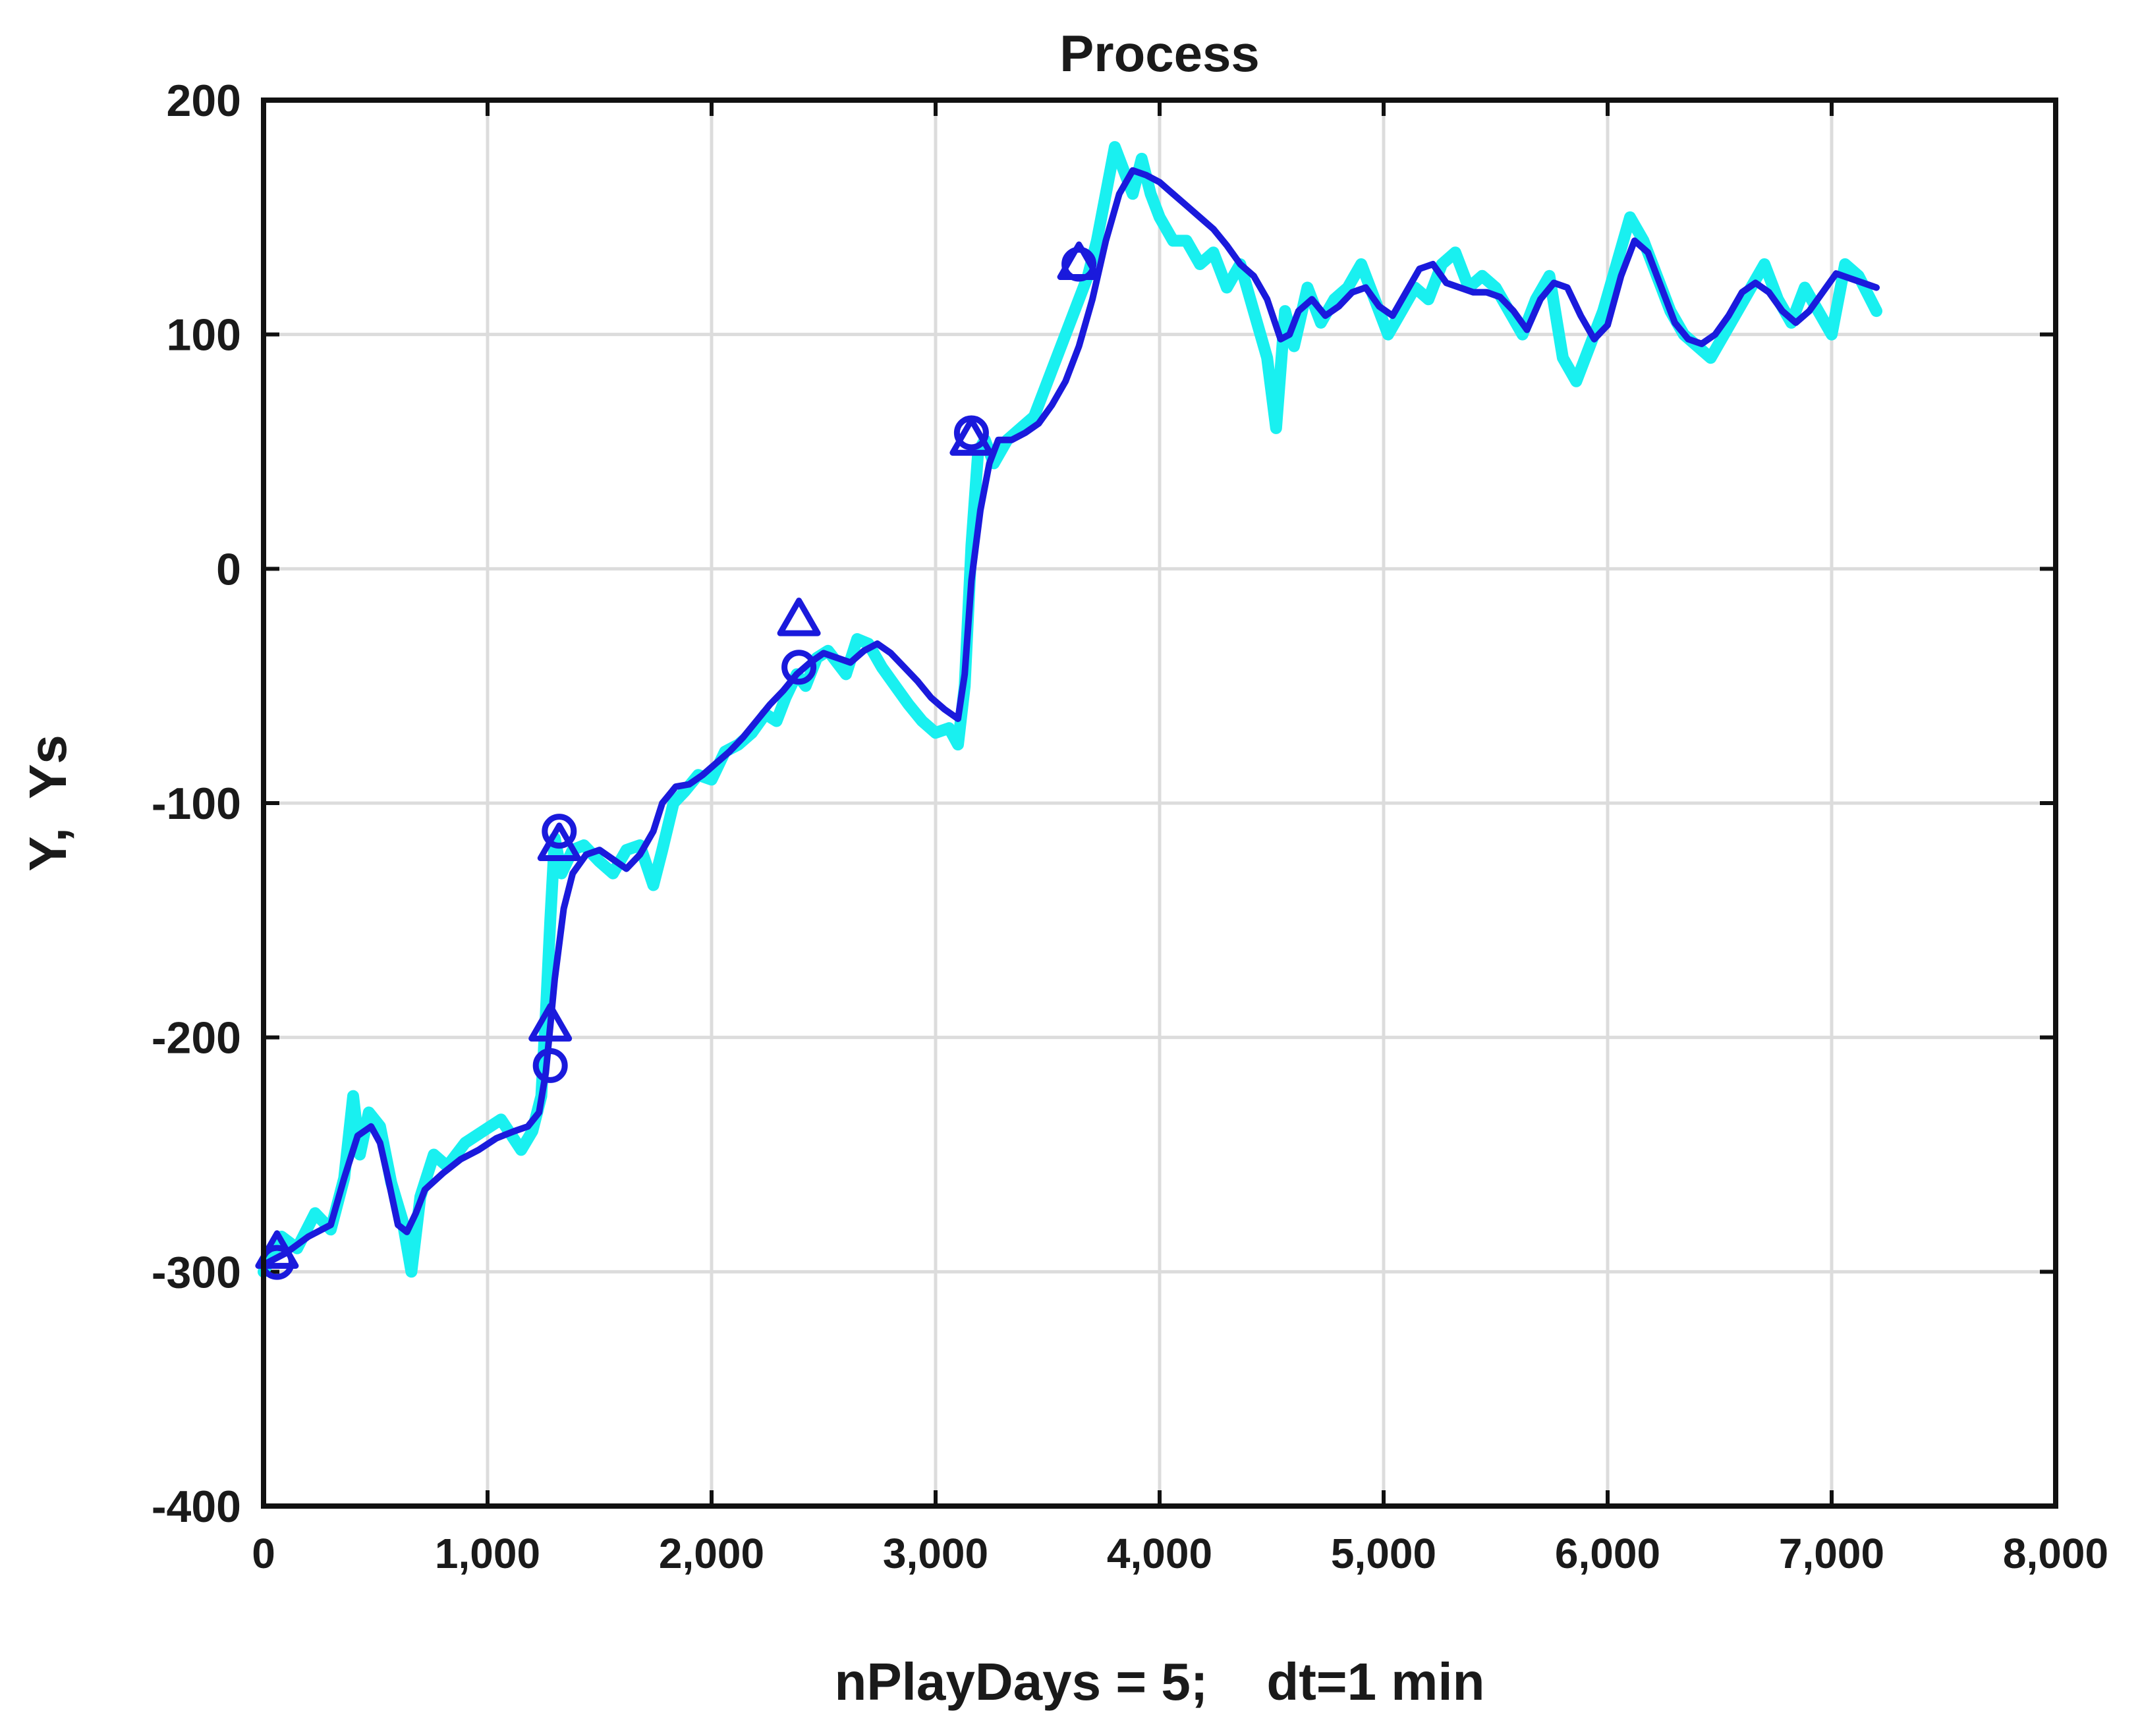 This screenshot has width=2140, height=1736. Describe the element at coordinates (204, 335) in the screenshot. I see `y-tick-label: 100` at that location.